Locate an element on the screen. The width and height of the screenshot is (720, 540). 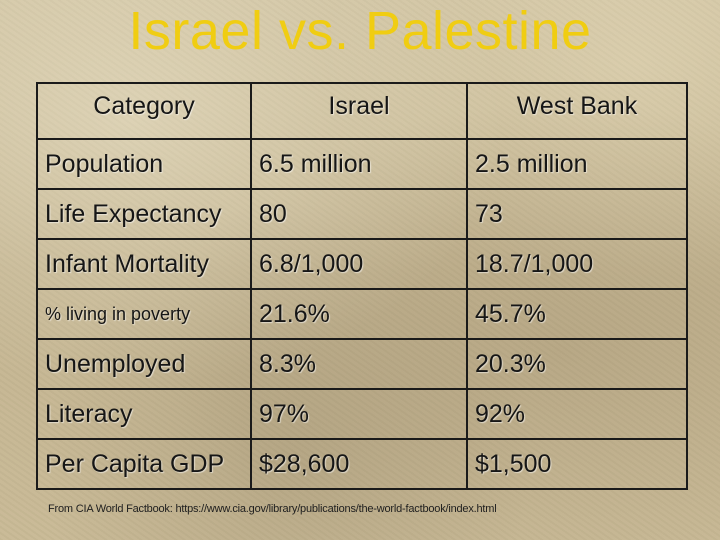
table-row: Infant Mortality 6.8/1,000 18.7/1,000 is located at coordinates (362, 264).